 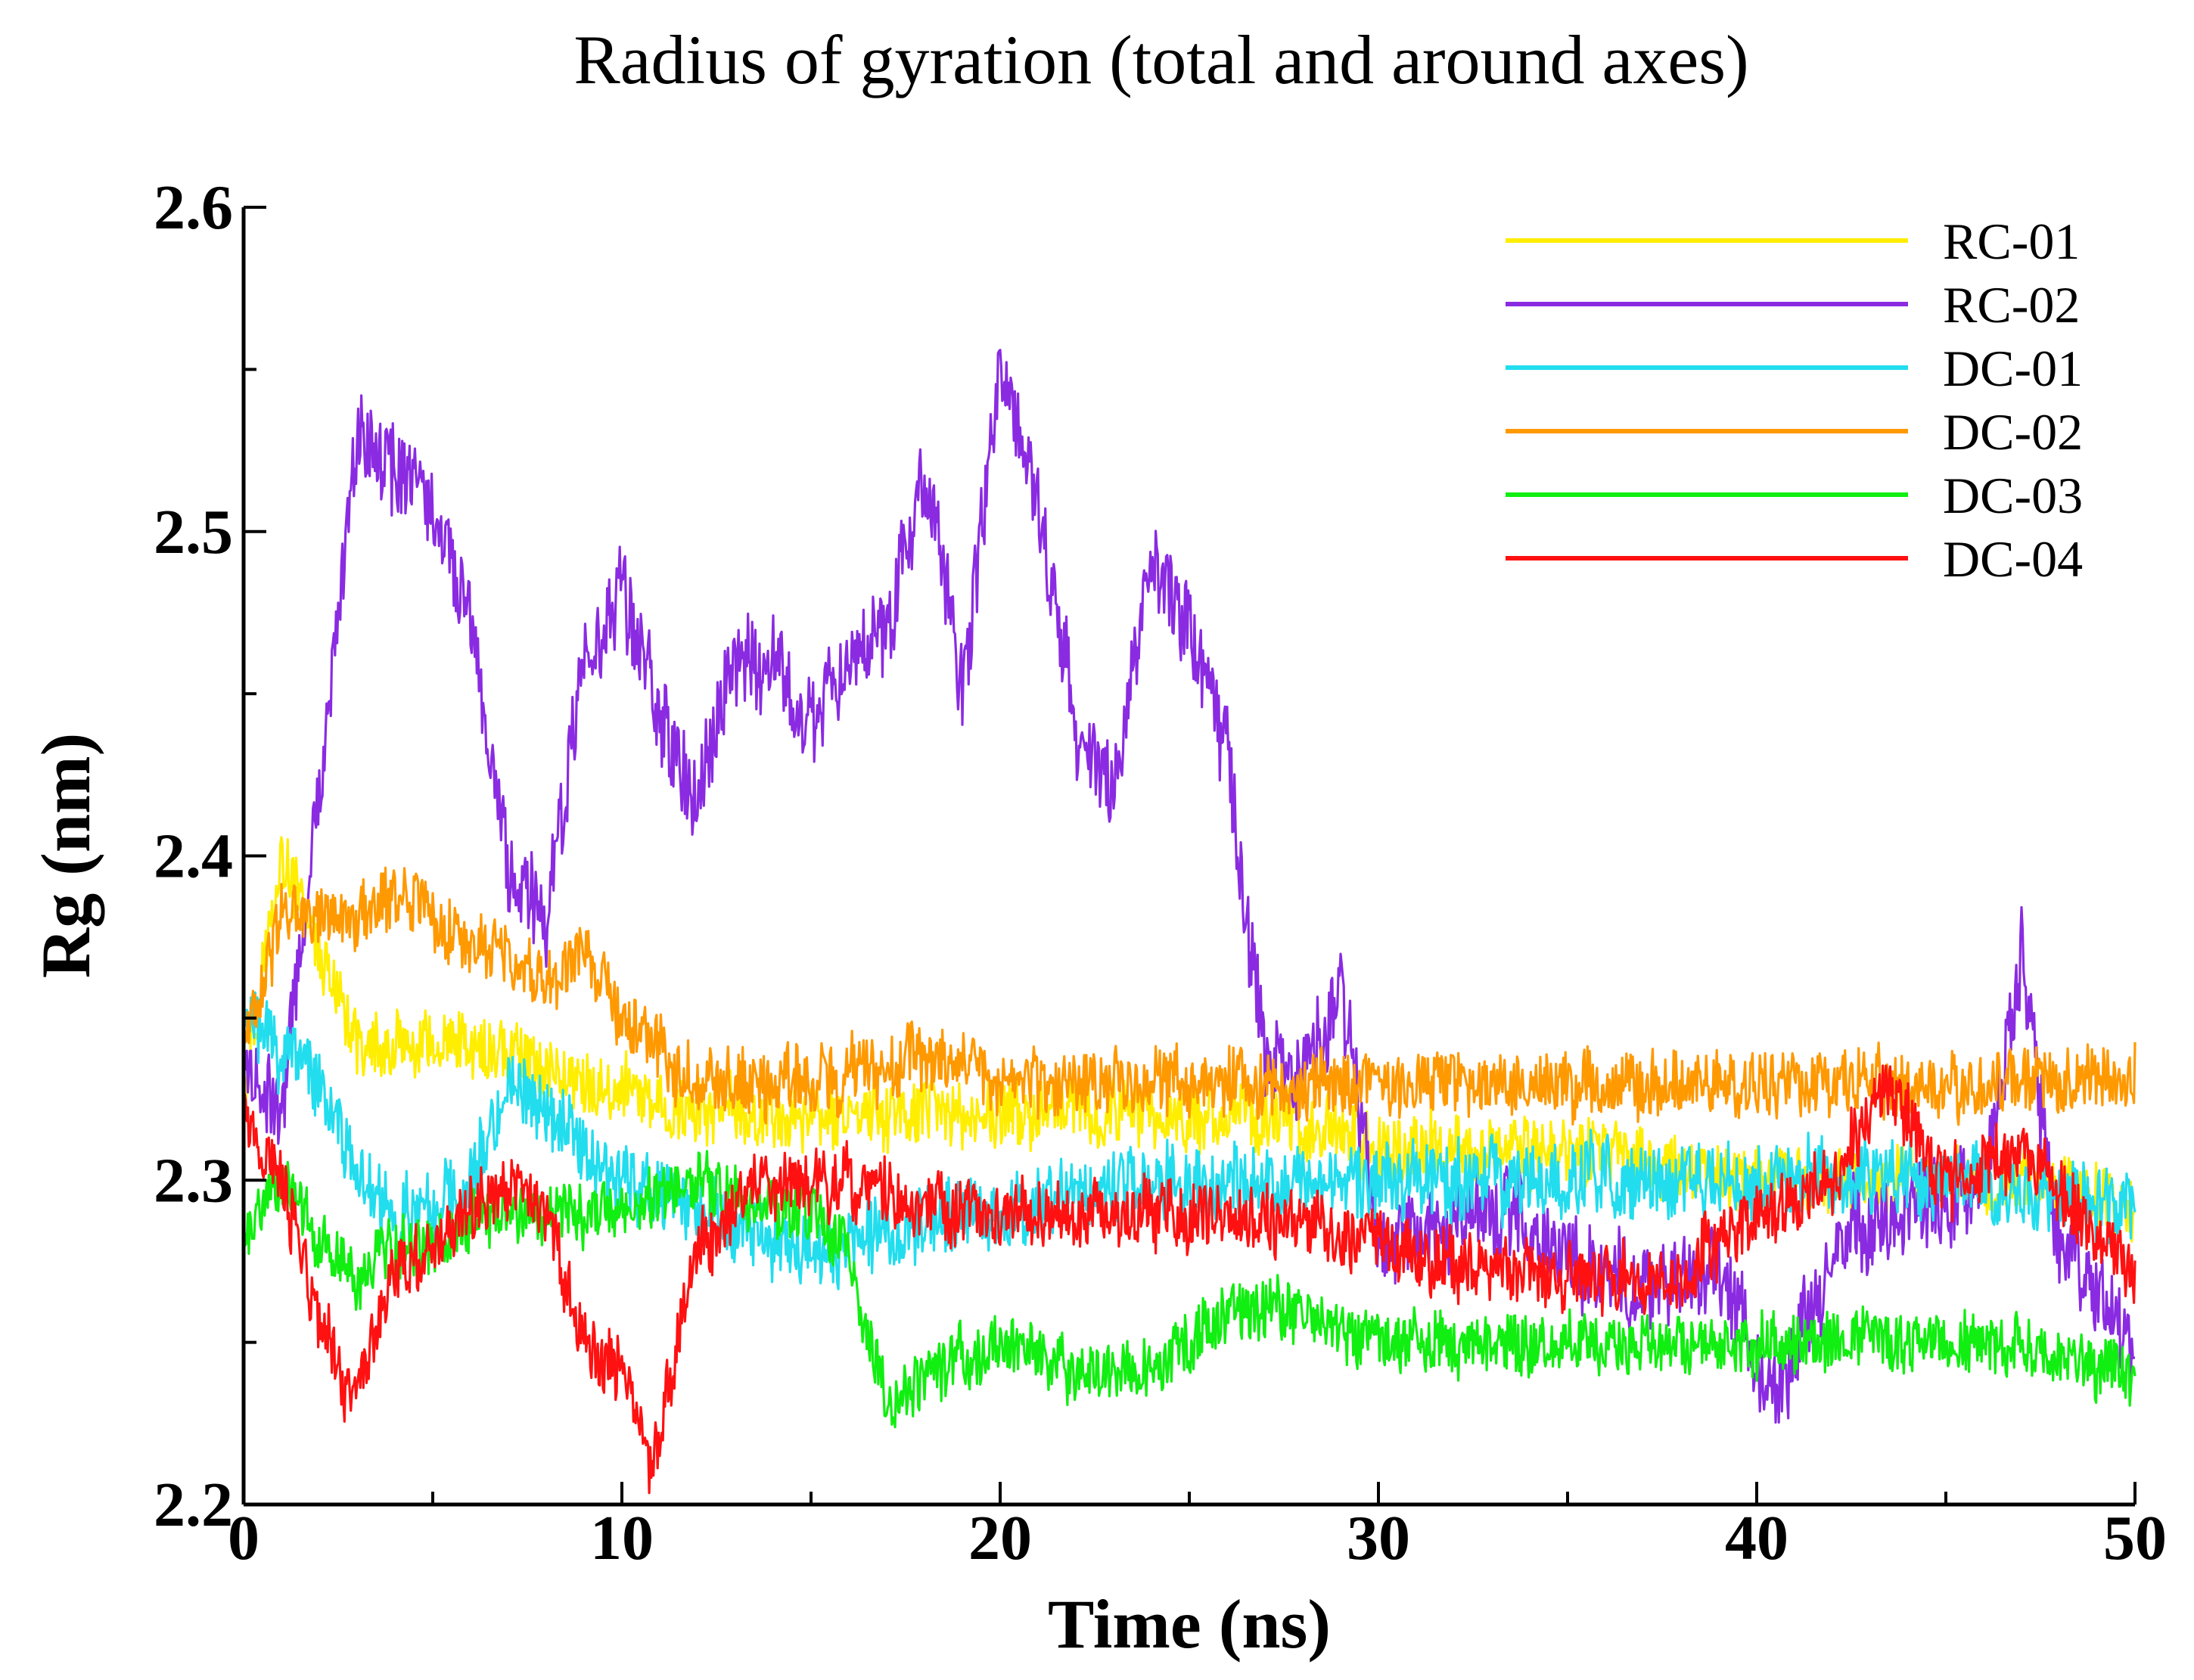 What do you see at coordinates (2135, 1538) in the screenshot?
I see `x-tick-label: 50` at bounding box center [2135, 1538].